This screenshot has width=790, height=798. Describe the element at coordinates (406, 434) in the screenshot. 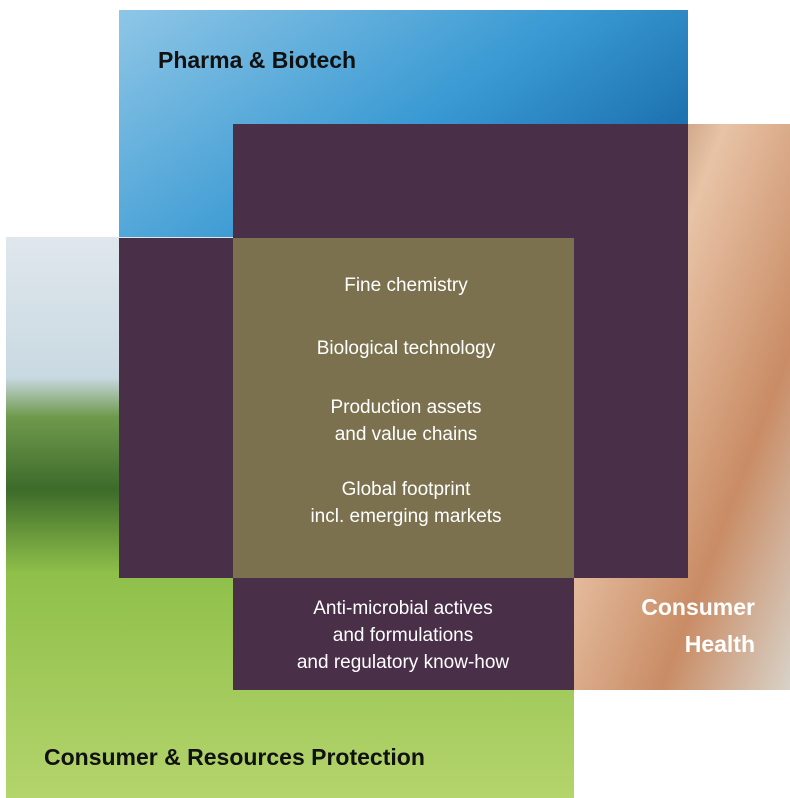

I see `competence: and value chains` at that location.